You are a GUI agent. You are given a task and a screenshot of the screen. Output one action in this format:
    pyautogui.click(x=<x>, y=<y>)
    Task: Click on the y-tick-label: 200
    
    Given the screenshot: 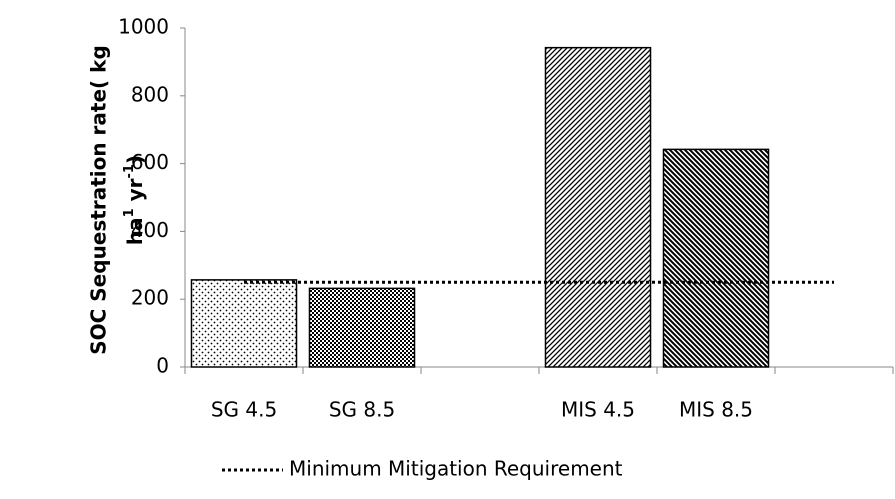 What is the action you would take?
    pyautogui.click(x=150, y=298)
    